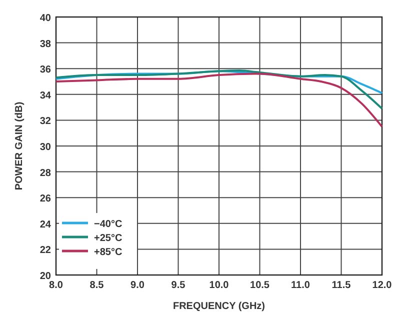 The height and width of the screenshot is (331, 412). Describe the element at coordinates (46, 44) in the screenshot. I see `y-tick-label: 38` at that location.